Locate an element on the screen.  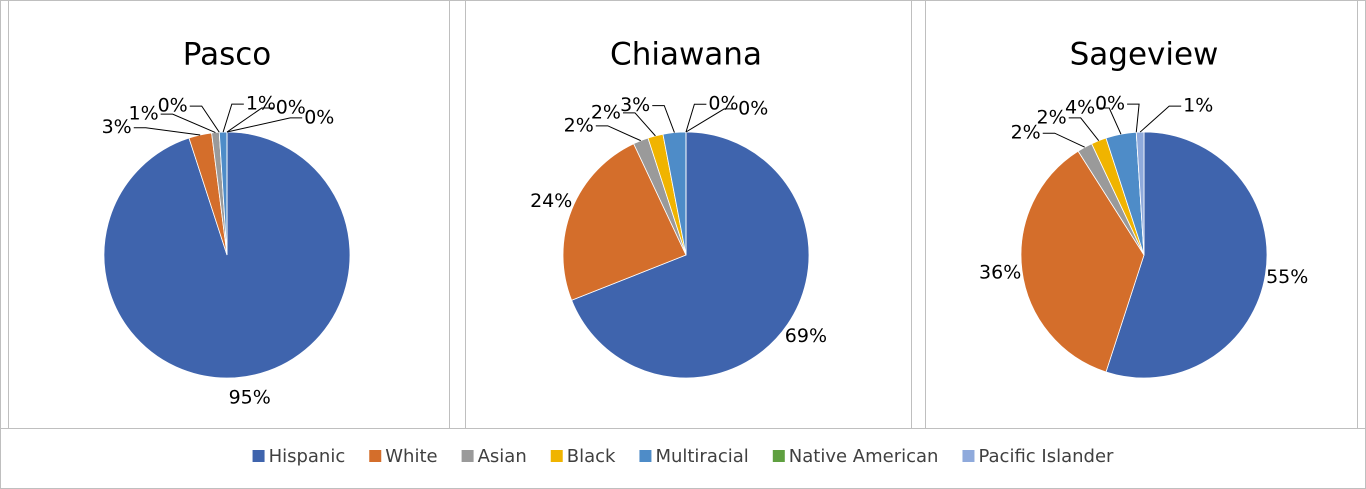
legend-label: White is located at coordinates (411, 456).